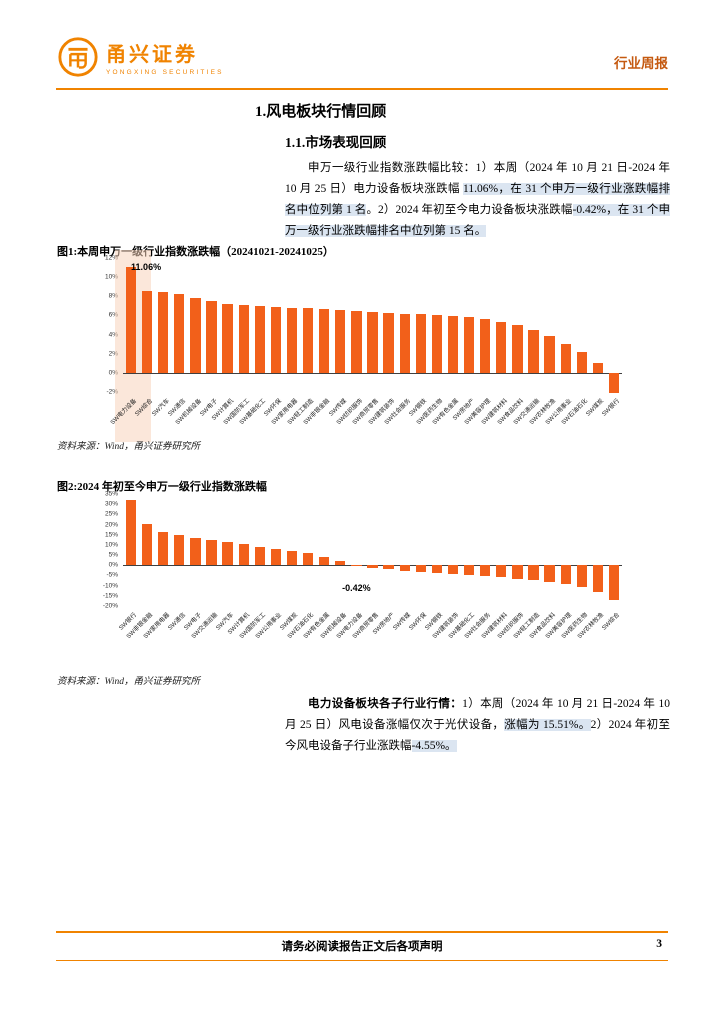  I want to click on y-tick-label: 4%, so click(113, 335).